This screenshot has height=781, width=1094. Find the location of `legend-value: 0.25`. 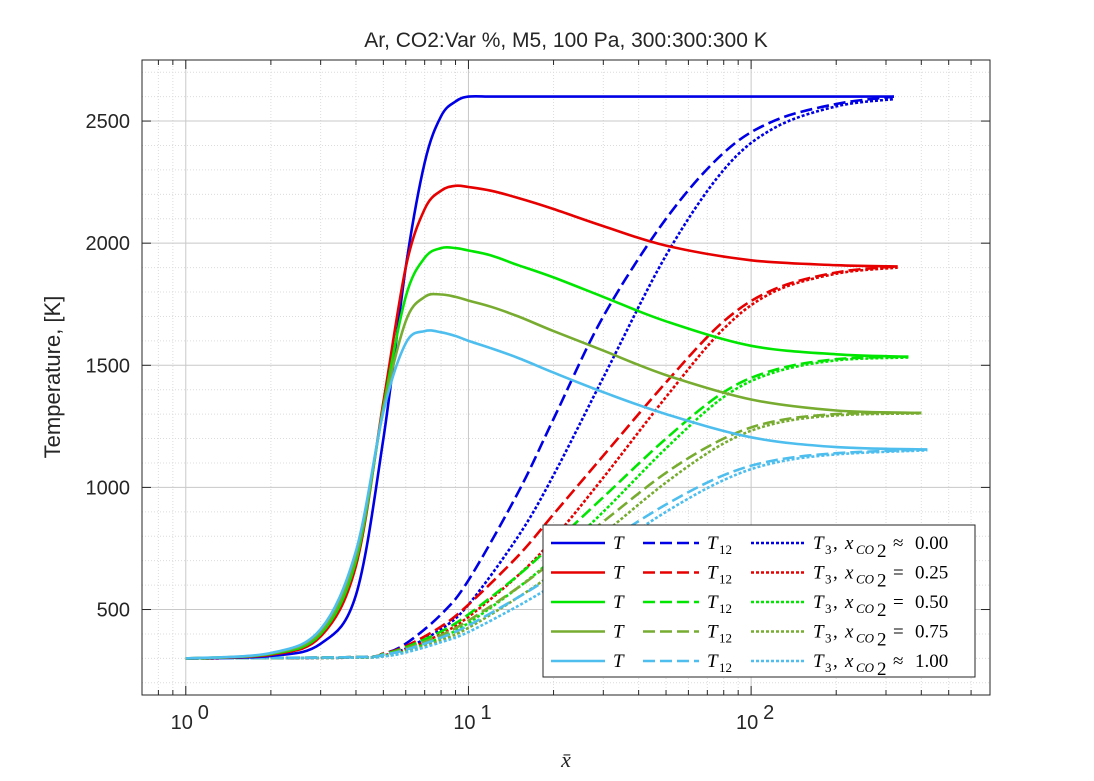

legend-value: 0.25 is located at coordinates (931, 573).